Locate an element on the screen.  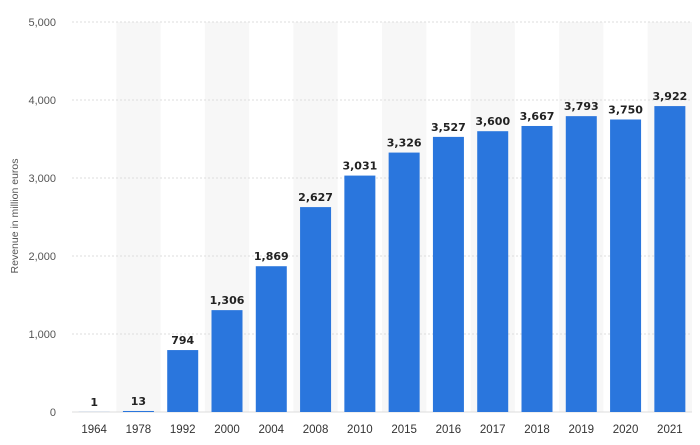
bar-2021 is located at coordinates (670, 259).